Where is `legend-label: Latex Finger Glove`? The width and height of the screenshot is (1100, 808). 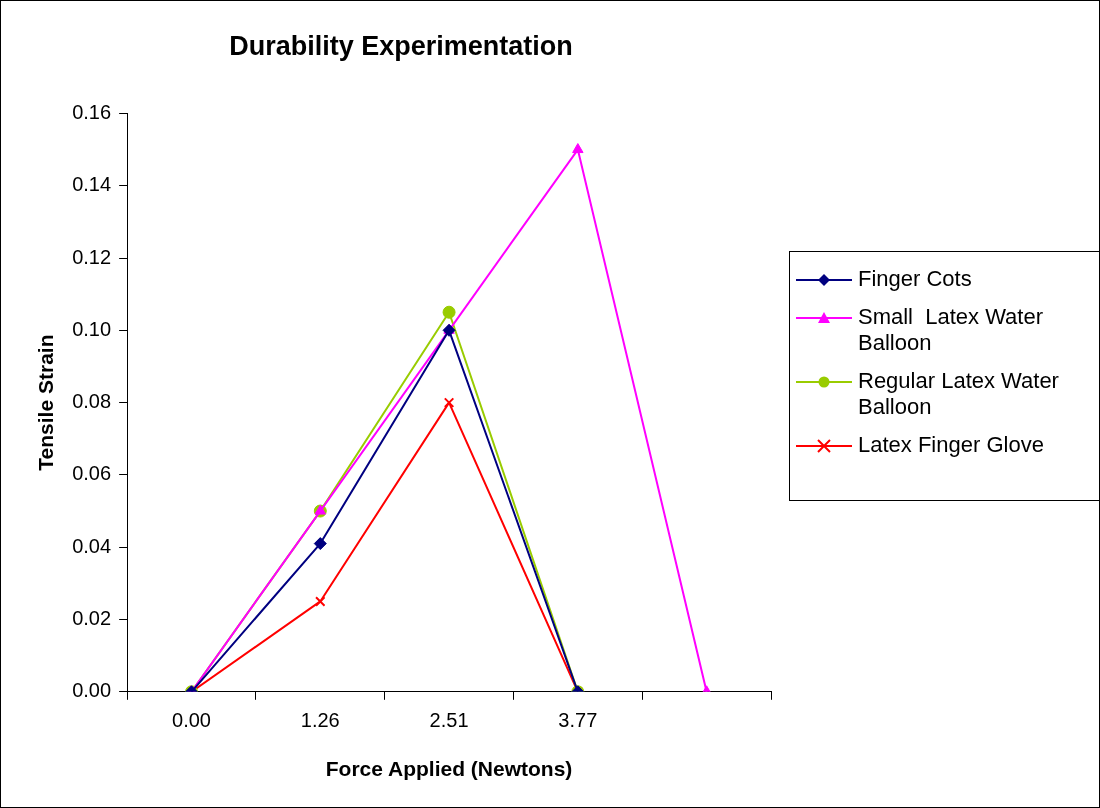
legend-label: Latex Finger Glove is located at coordinates (951, 445).